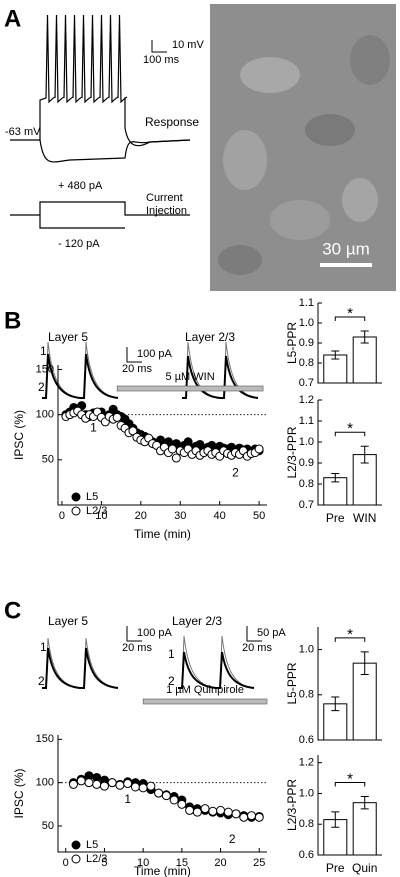 Image resolution: width=400 pixels, height=877 pixels. Describe the element at coordinates (166, 211) in the screenshot. I see `trace-label: Injection` at that location.